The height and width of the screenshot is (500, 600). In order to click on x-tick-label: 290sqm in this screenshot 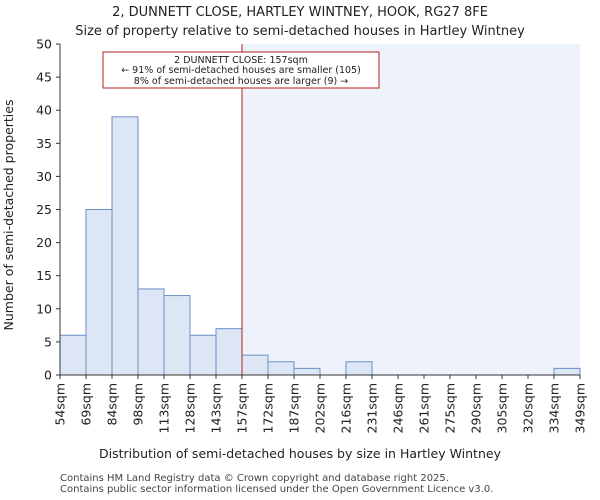, I will do `click(476, 408)`.